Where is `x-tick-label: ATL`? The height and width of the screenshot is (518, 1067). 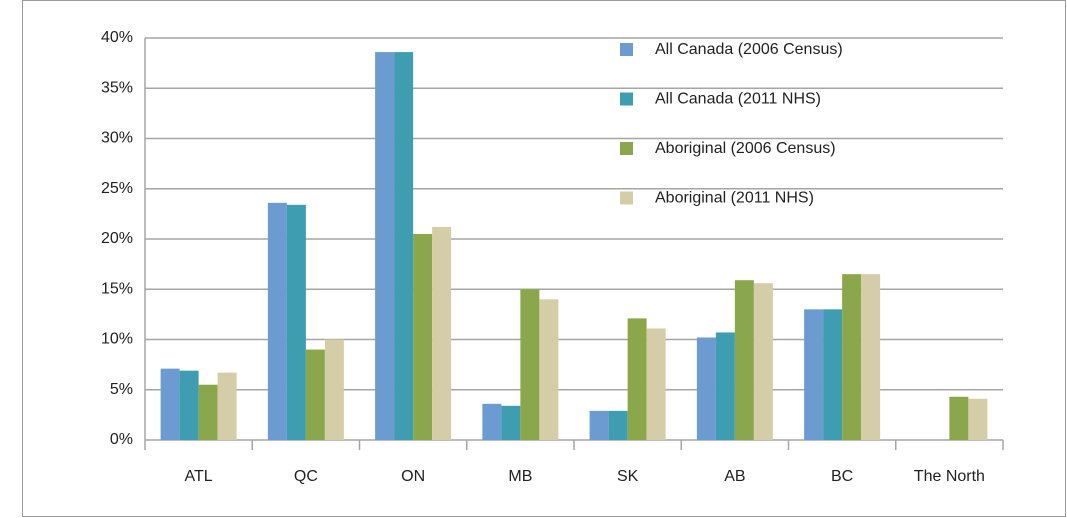
x-tick-label: ATL is located at coordinates (199, 476).